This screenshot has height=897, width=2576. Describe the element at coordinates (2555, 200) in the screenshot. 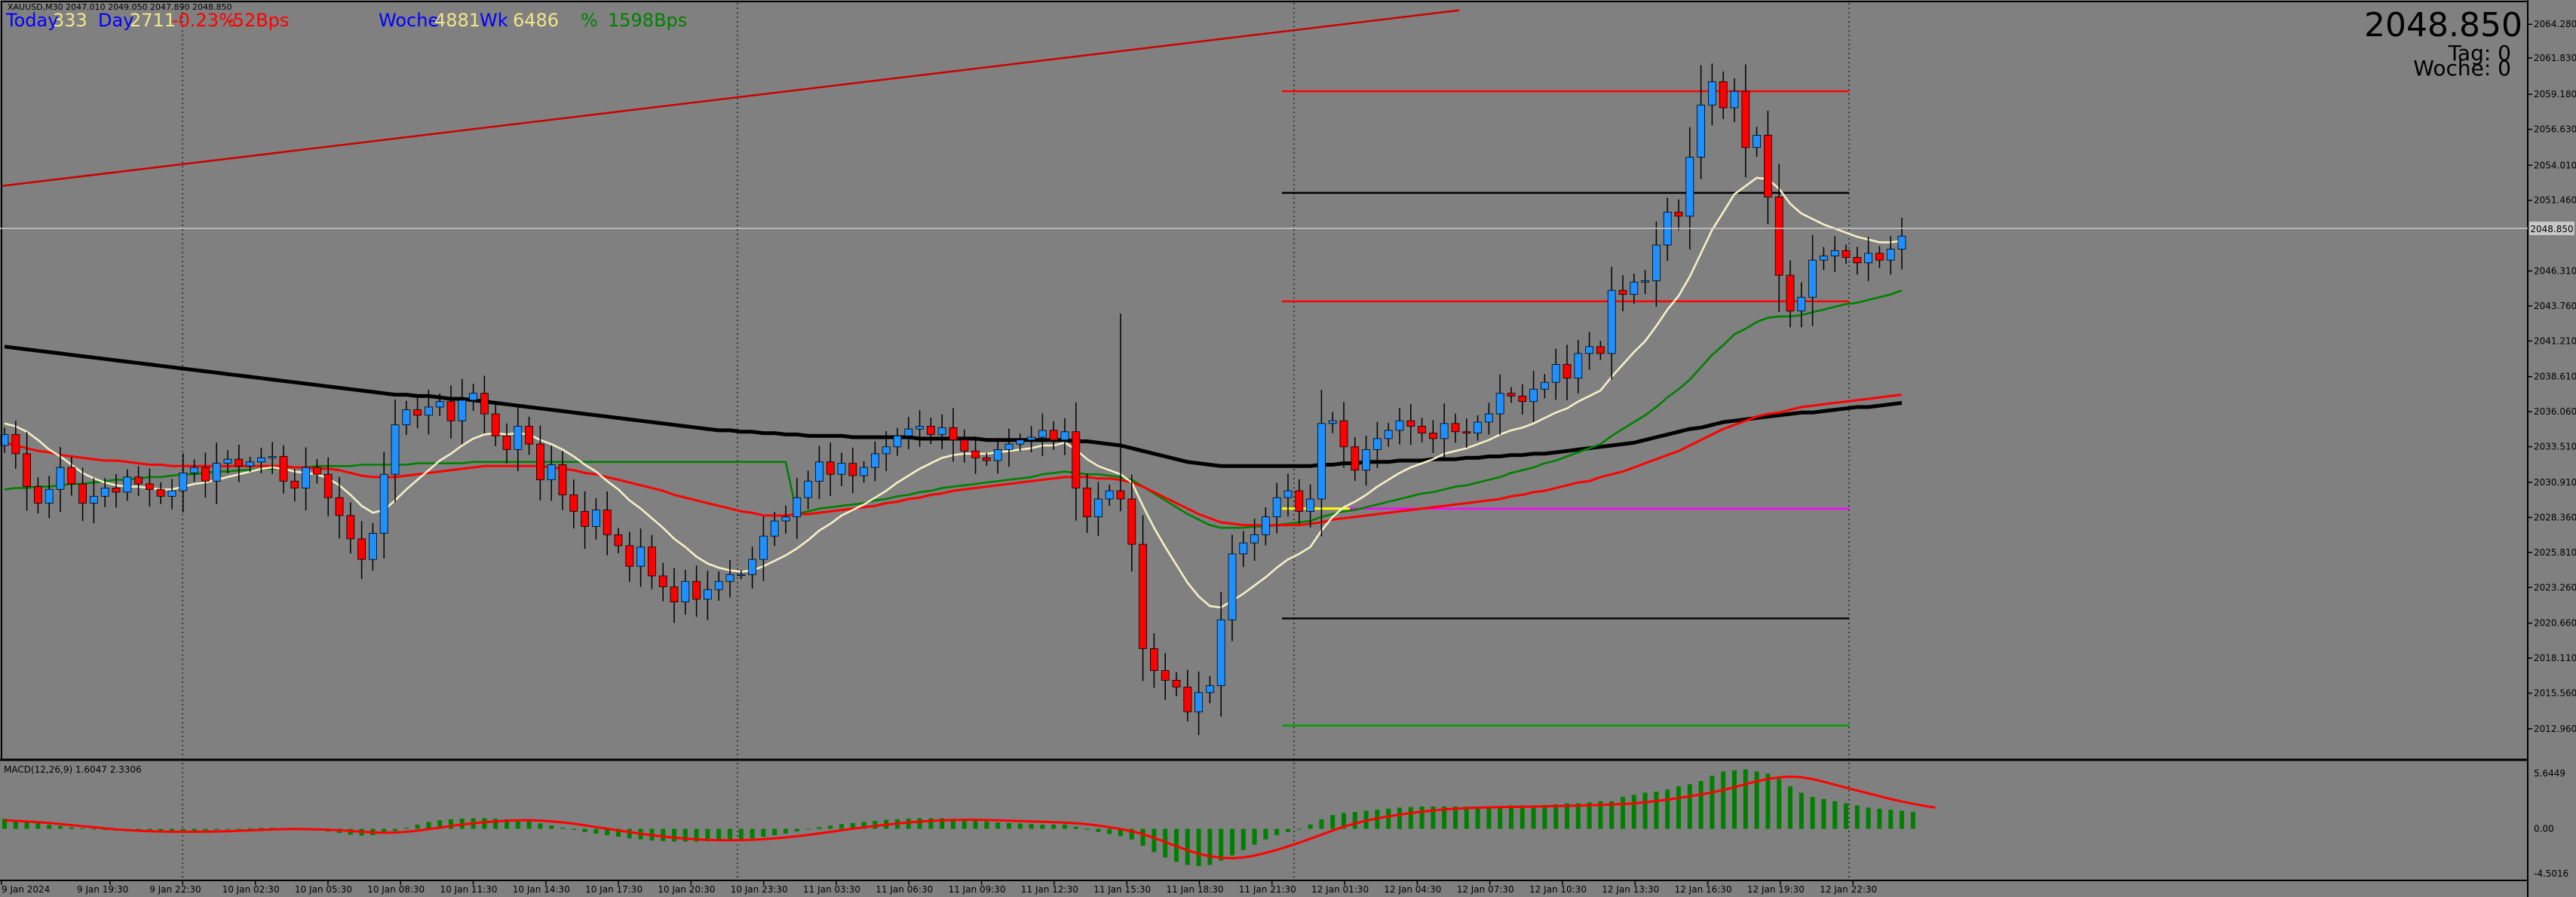

I see `price-tick-label: 2051.460` at that location.